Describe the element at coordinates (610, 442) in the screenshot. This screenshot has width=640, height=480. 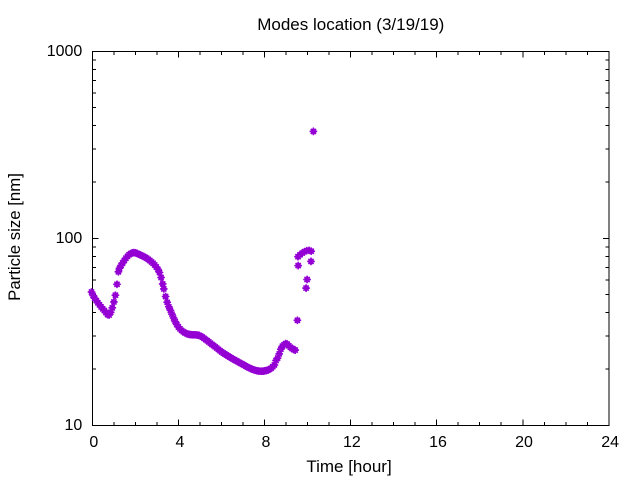
I see `svg-text: 24` at that location.